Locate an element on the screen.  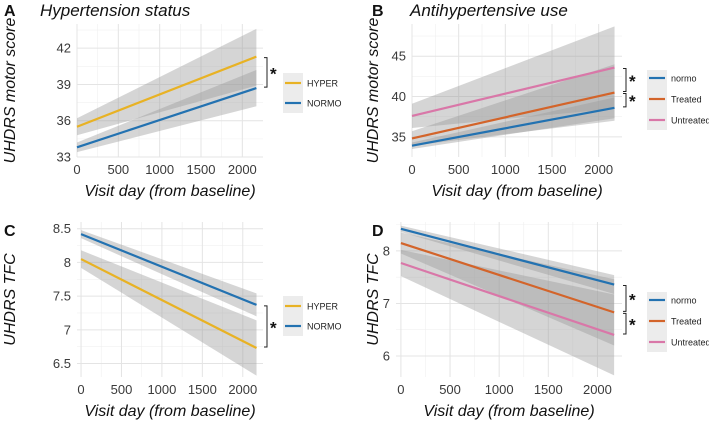
panel-label: B is located at coordinates (378, 11).